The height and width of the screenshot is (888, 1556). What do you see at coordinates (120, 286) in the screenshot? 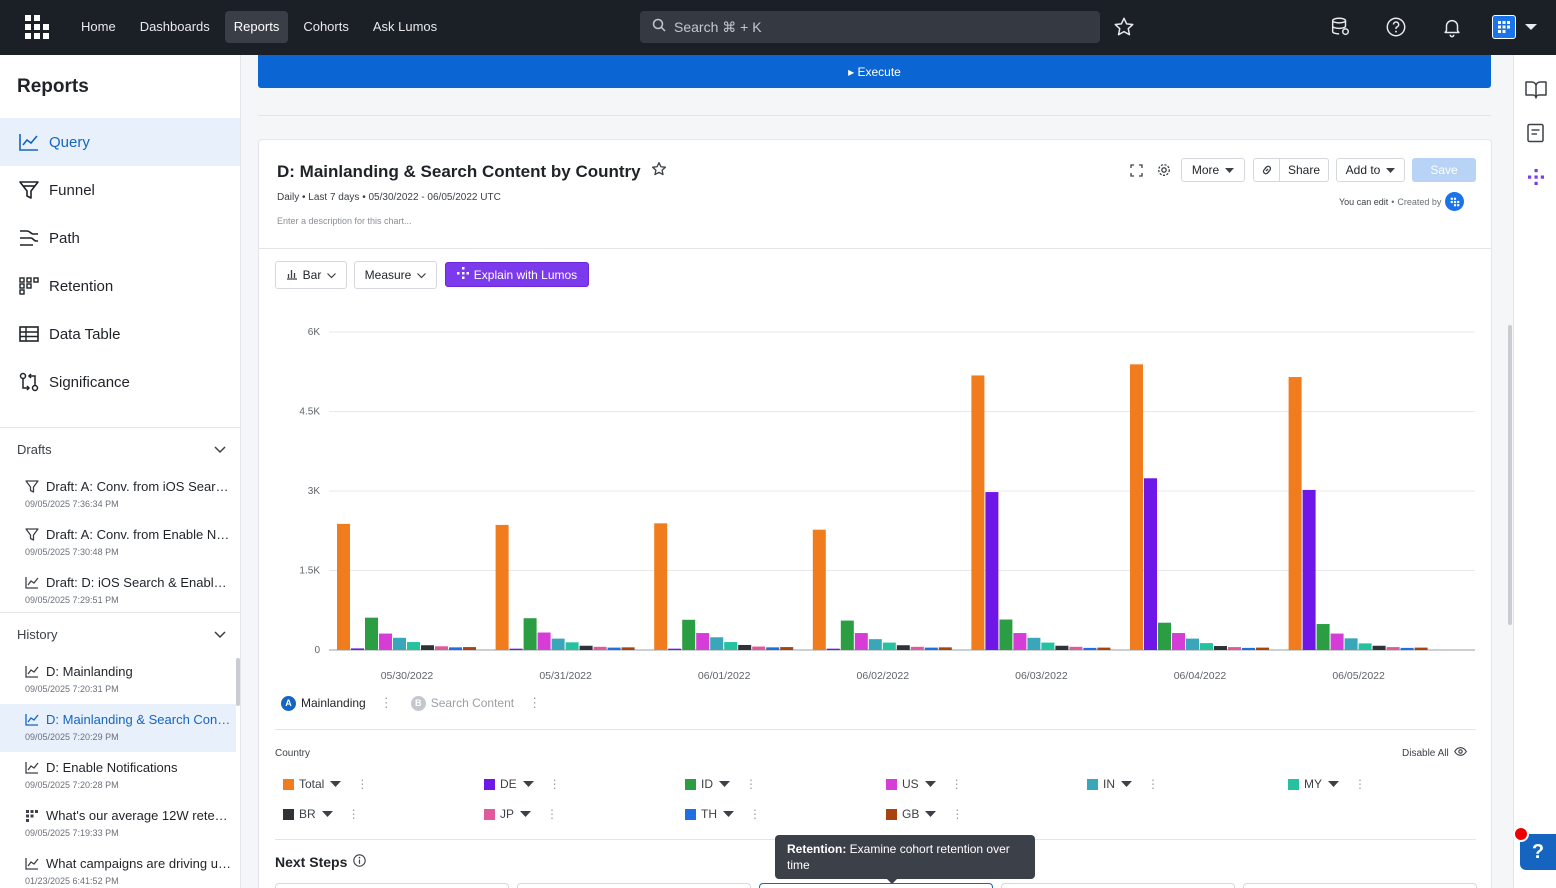
I see `report-type-retention: Retention` at bounding box center [120, 286].